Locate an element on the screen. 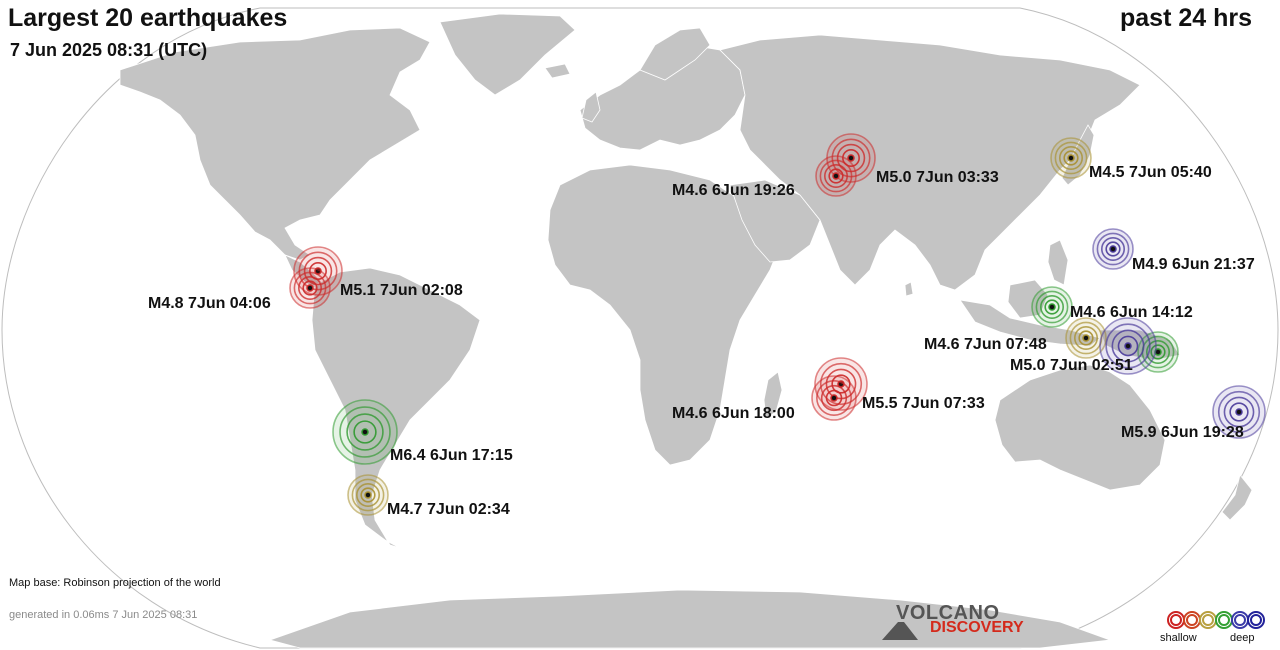 This screenshot has height=650, width=1280. quake-label: M4.5 7Jun 05:40 is located at coordinates (1150, 172).